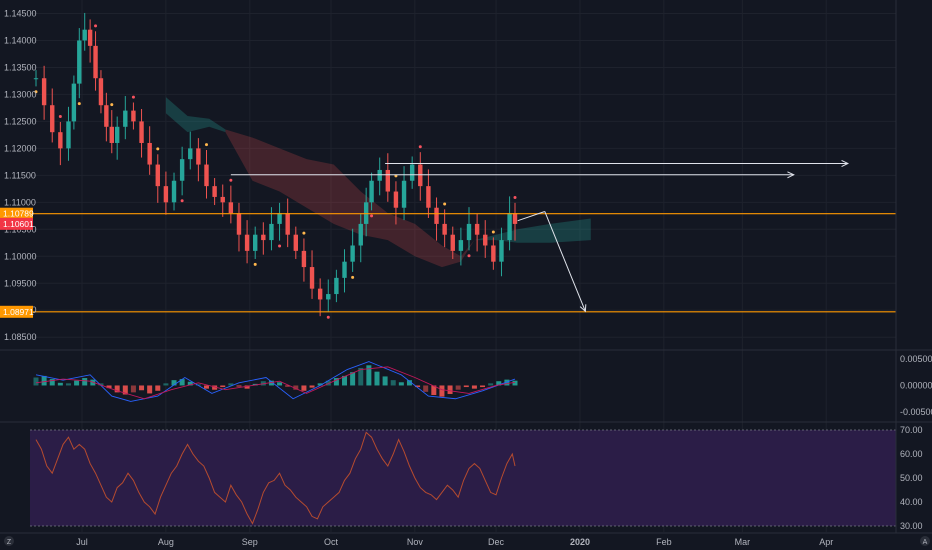 The image size is (932, 550). I want to click on ichimoku-cloud, so click(378, 182).